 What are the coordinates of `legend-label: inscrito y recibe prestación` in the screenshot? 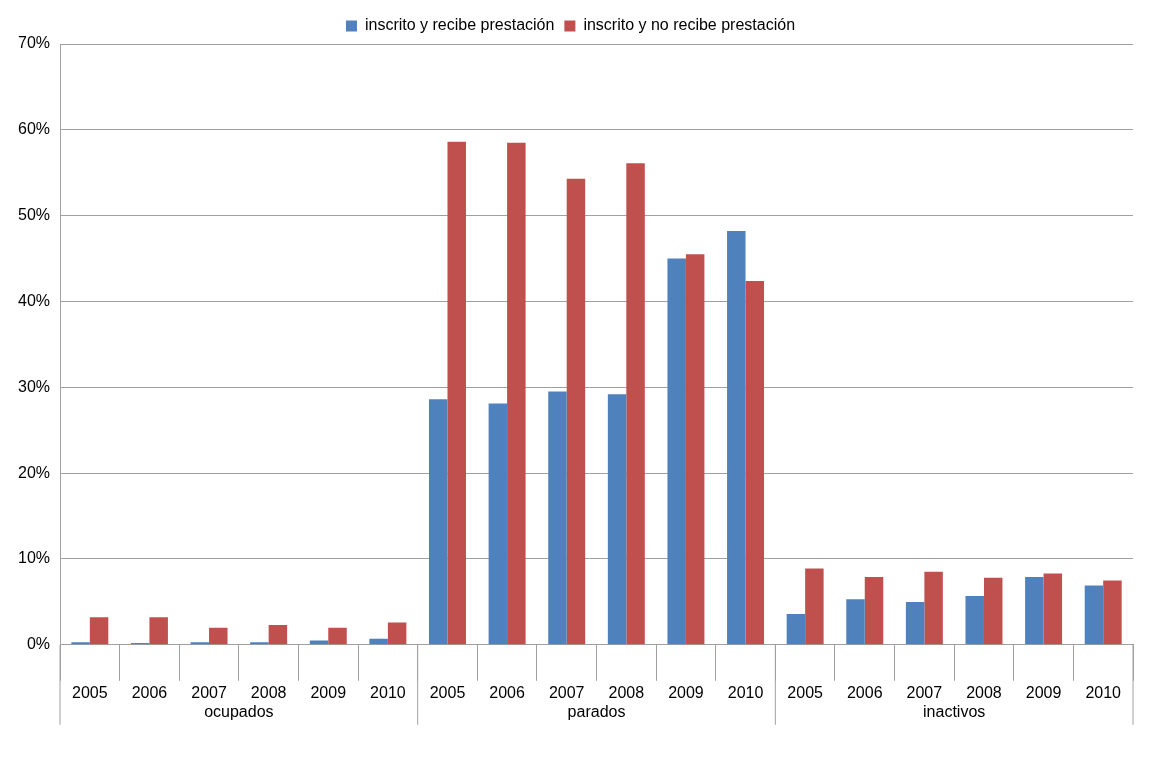 It's located at (459, 25).